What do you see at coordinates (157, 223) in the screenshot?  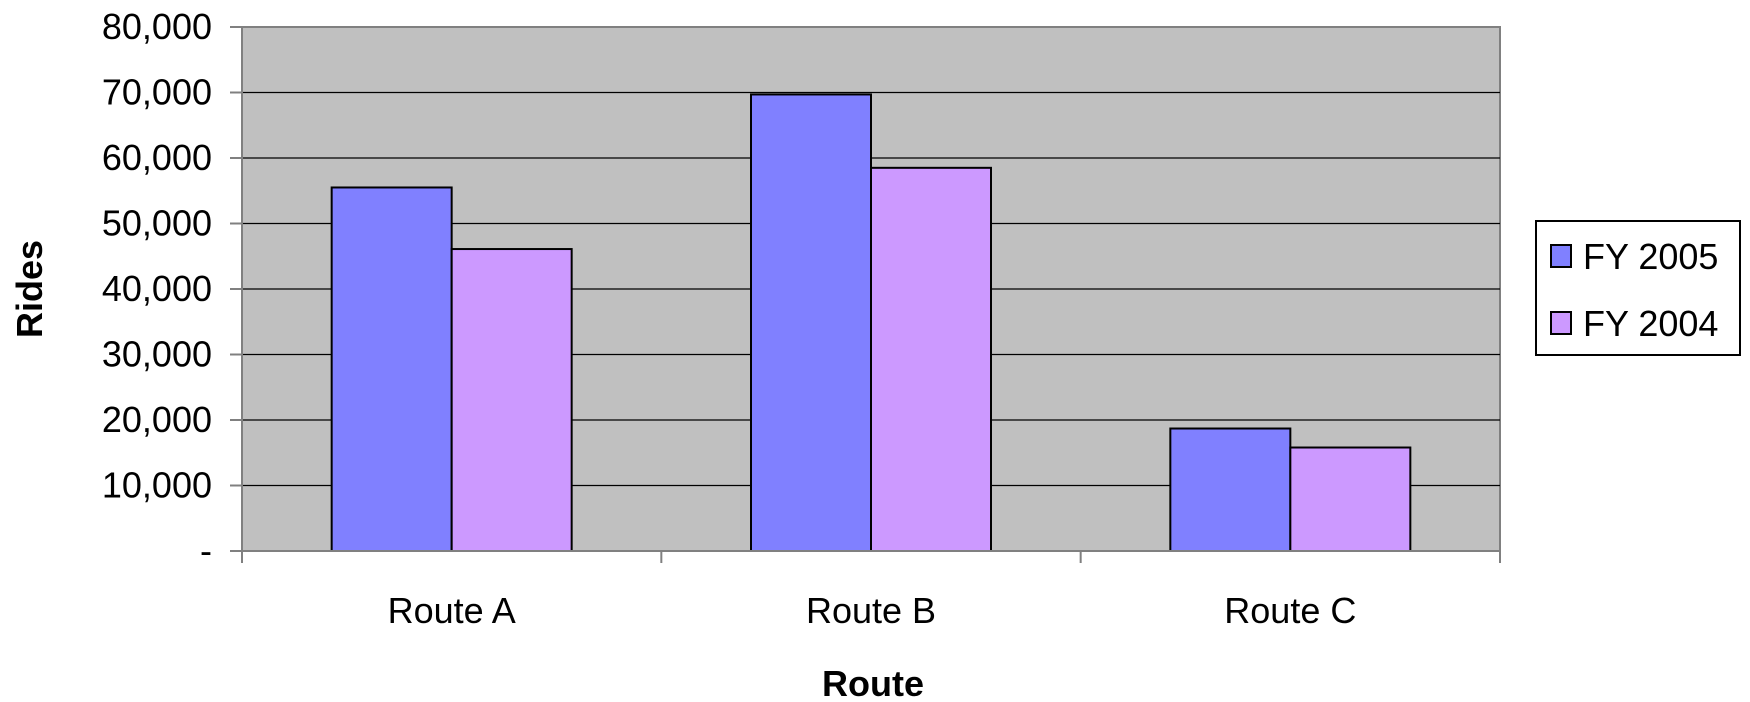 I see `y-tick-label: 50,000` at bounding box center [157, 223].